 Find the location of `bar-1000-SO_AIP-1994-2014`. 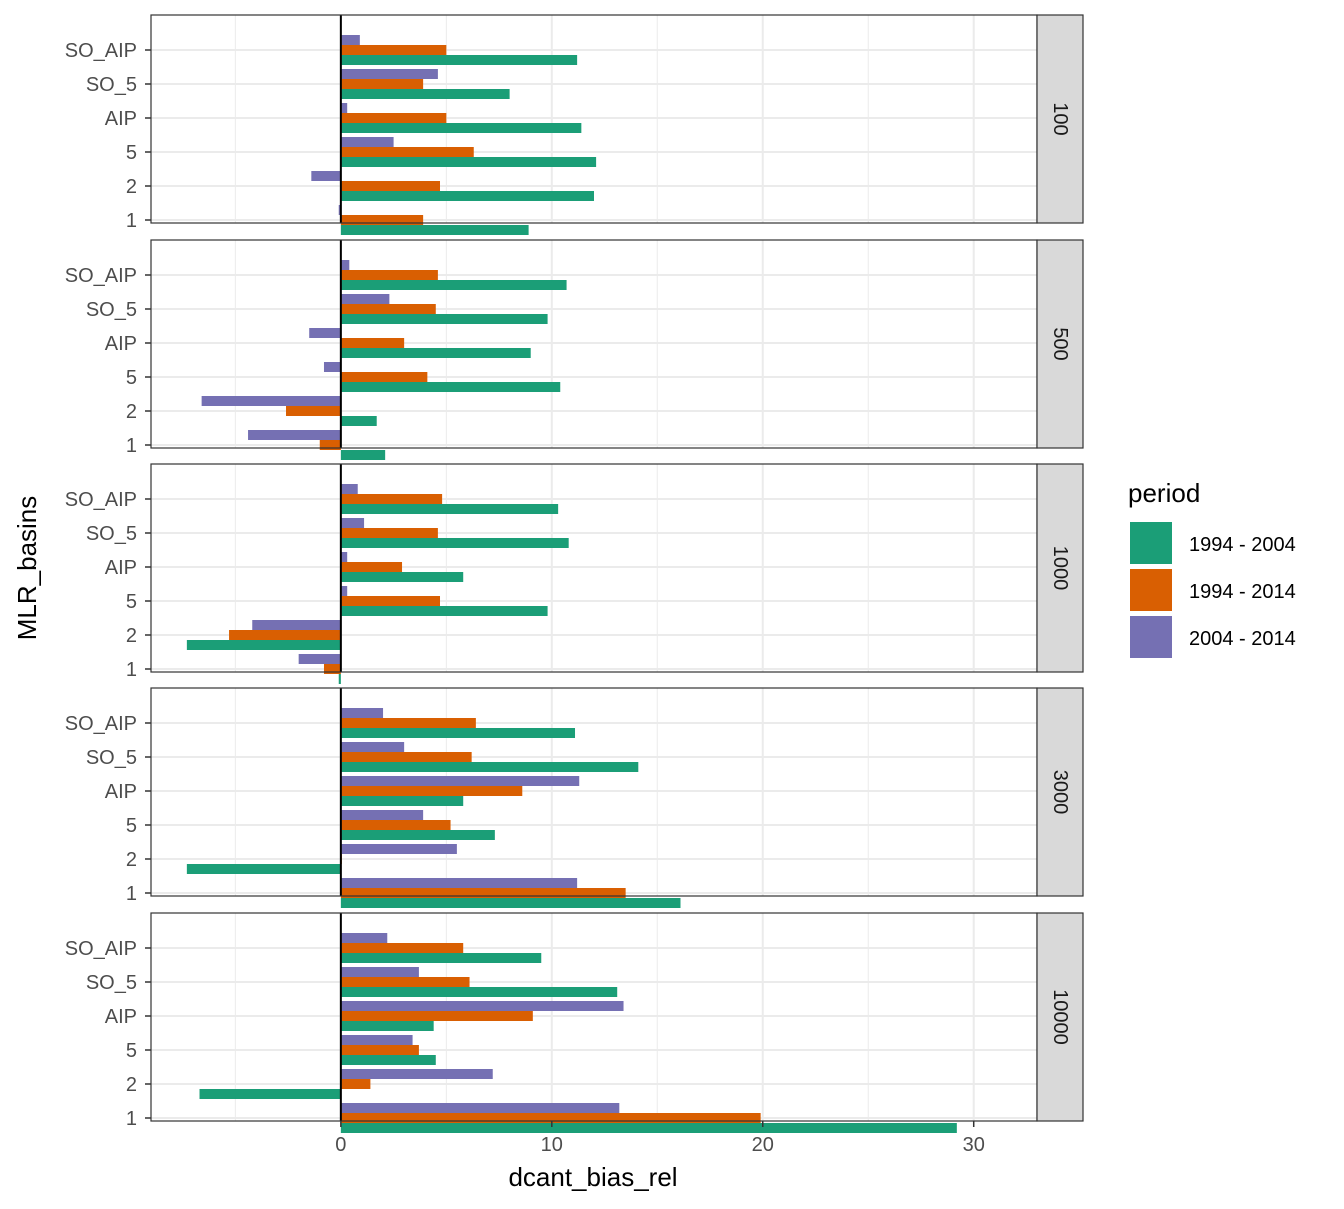

bar-1000-SO_AIP-1994-2014 is located at coordinates (391, 499).